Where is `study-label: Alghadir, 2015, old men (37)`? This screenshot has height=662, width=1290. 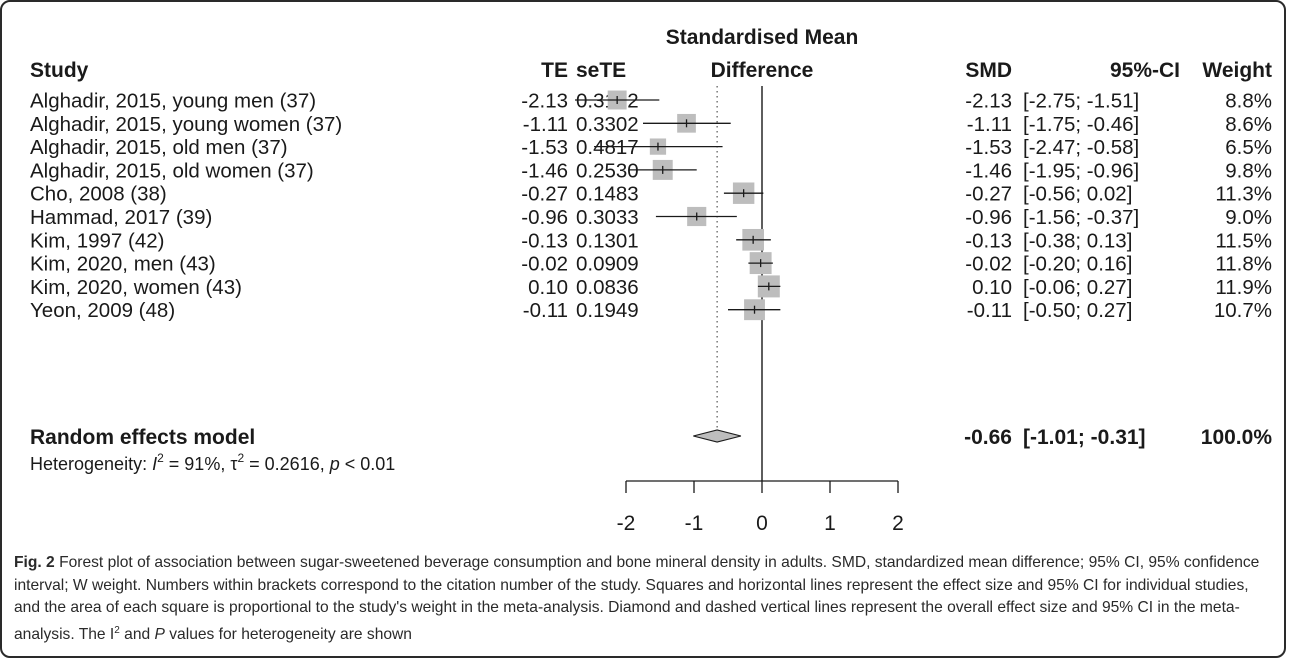
study-label: Alghadir, 2015, old men (37) is located at coordinates (159, 147).